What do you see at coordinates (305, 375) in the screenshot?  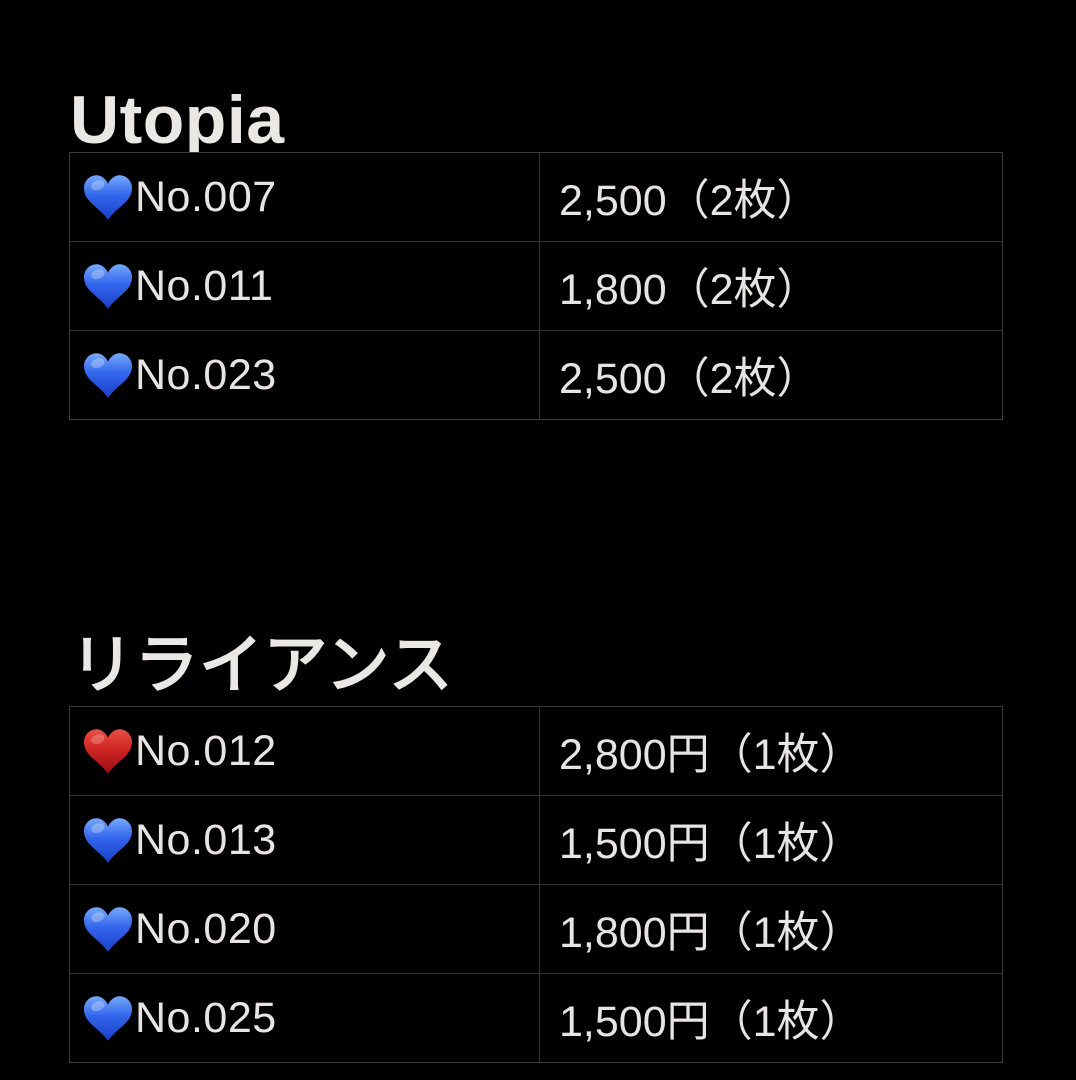 I see `item-cell: No.023` at bounding box center [305, 375].